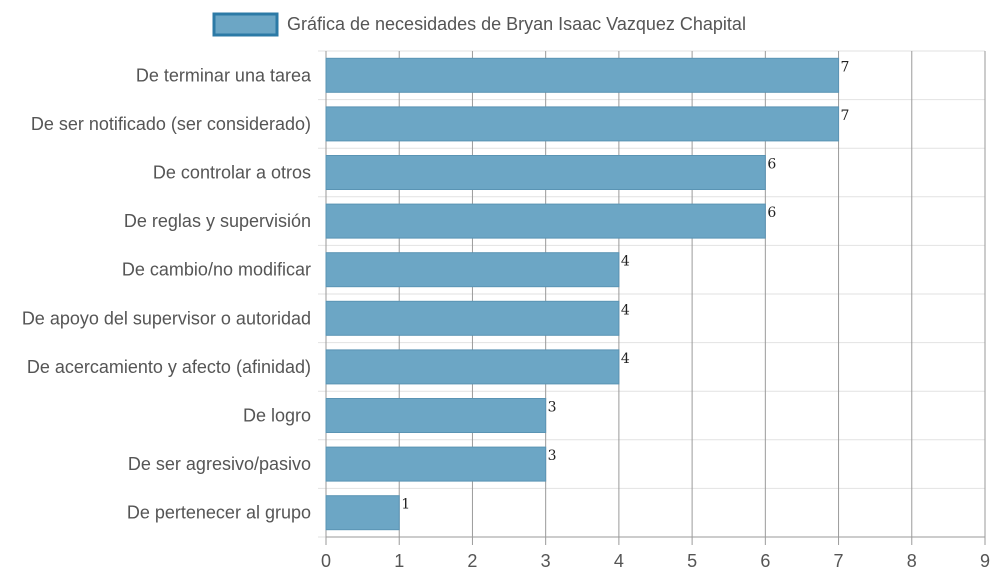 The height and width of the screenshot is (579, 995). What do you see at coordinates (985, 561) in the screenshot?
I see `x-tick-label: 9` at bounding box center [985, 561].